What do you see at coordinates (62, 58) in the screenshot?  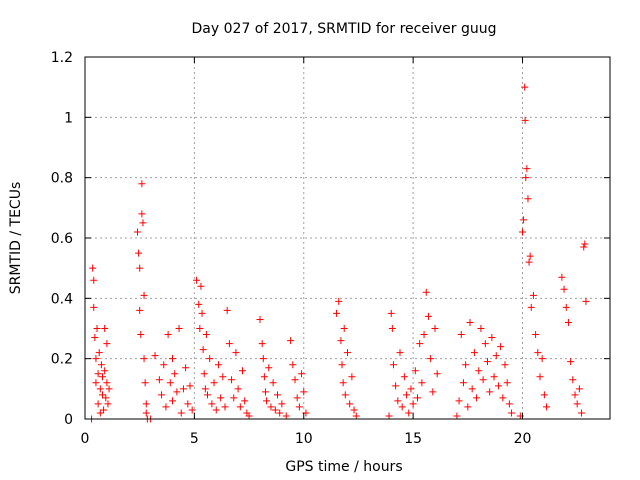 I see `y-tick-label: 1.2` at bounding box center [62, 58].